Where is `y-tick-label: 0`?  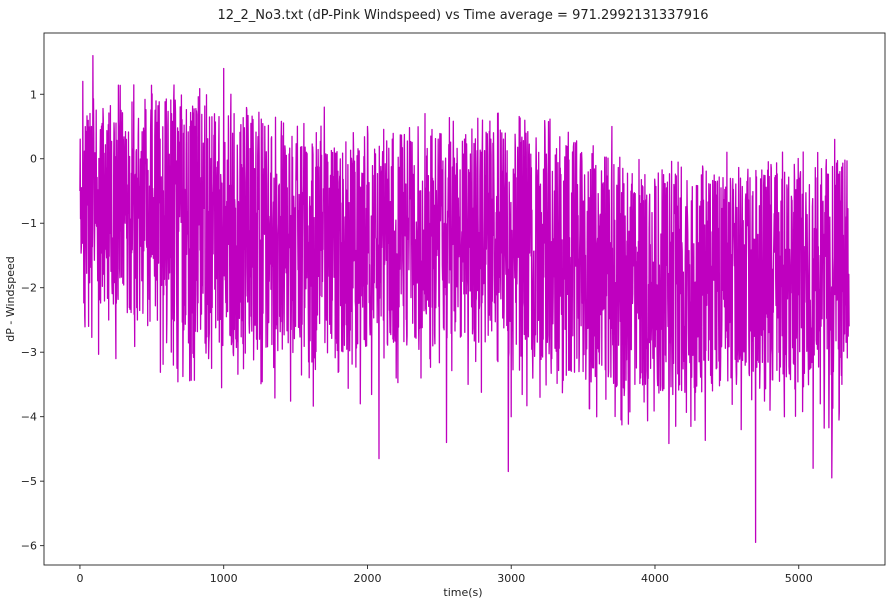 y-tick-label: 0 is located at coordinates (33, 159).